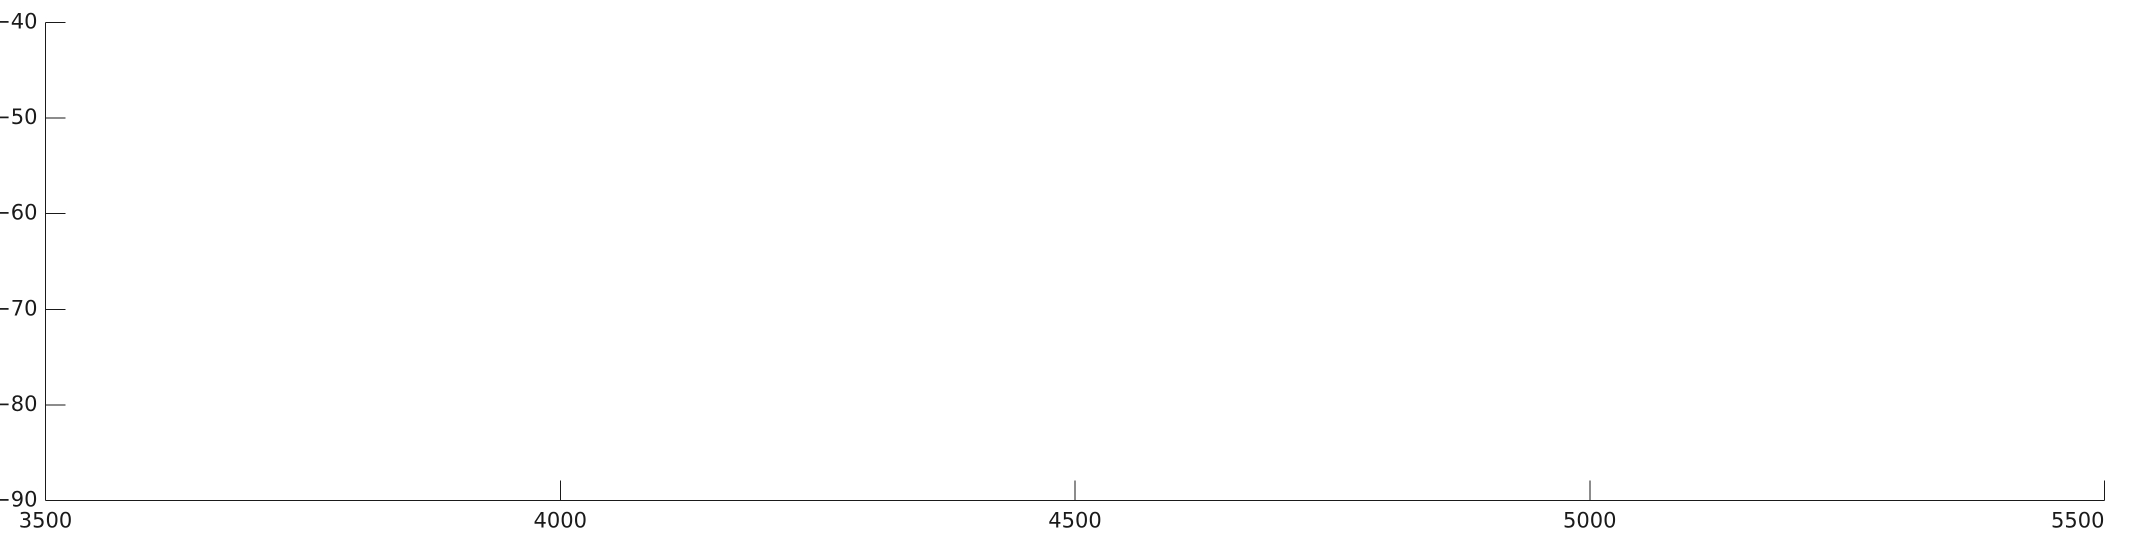 Image resolution: width=2133 pixels, height=533 pixels. Describe the element at coordinates (19, 500) in the screenshot. I see `y-tick-label: −90` at that location.